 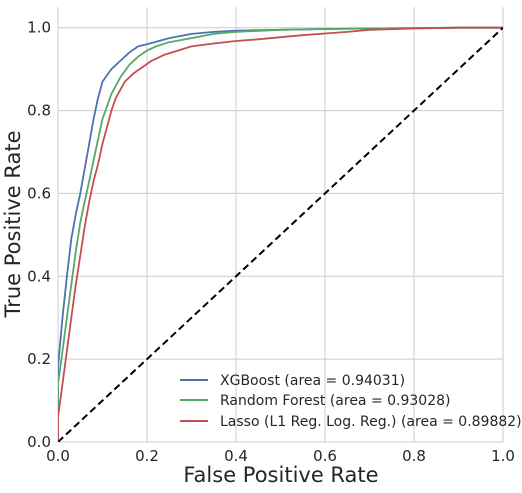 What do you see at coordinates (13, 224) in the screenshot?
I see `y-axis-title: True Positive Rate` at bounding box center [13, 224].